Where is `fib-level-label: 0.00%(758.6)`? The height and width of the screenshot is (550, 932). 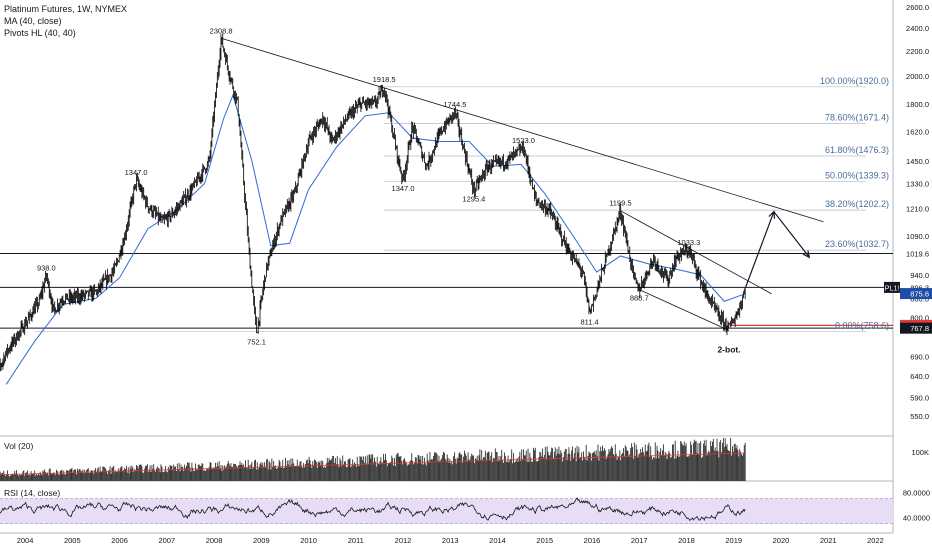 fib-level-label: 0.00%(758.6) is located at coordinates (862, 325).